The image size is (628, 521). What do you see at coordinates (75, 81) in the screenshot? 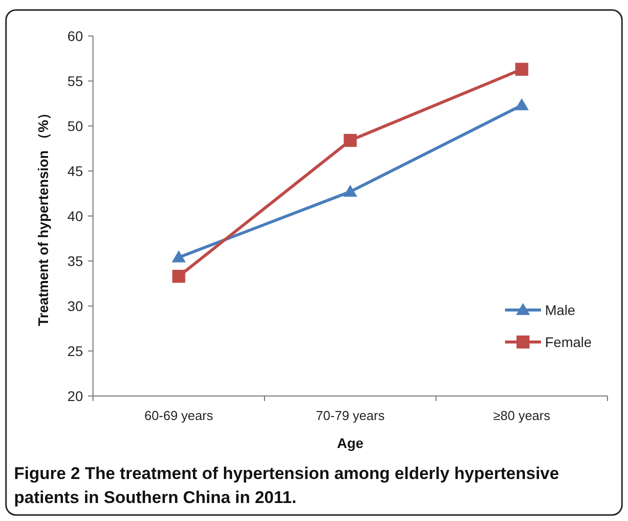
I see `y-tick-label: 55` at bounding box center [75, 81].